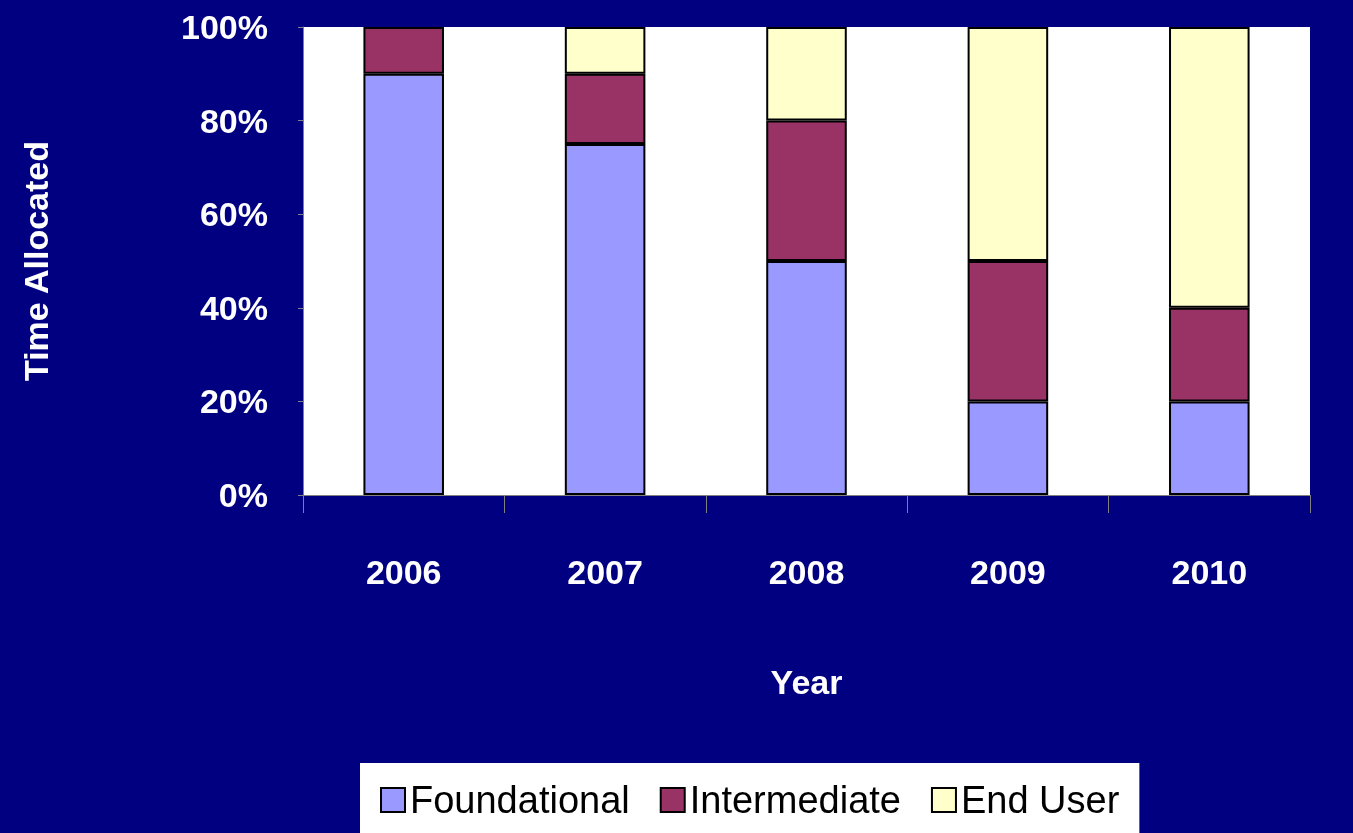  What do you see at coordinates (1008, 572) in the screenshot?
I see `x-tick-label: 2009` at bounding box center [1008, 572].